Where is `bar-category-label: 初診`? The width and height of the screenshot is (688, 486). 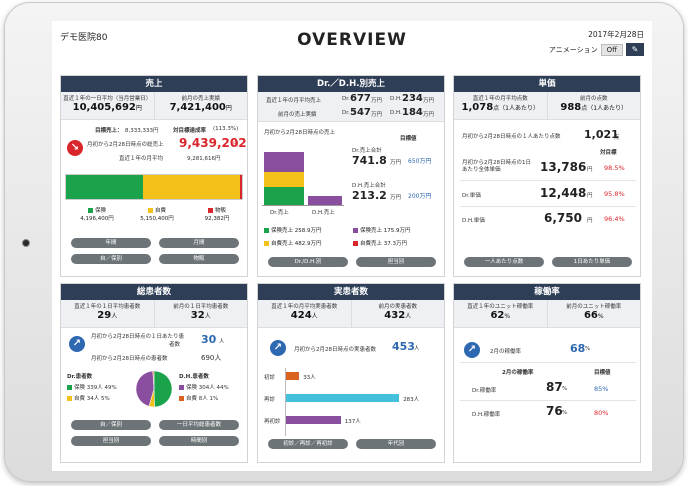
bar-category-label: 初診 is located at coordinates (270, 378).